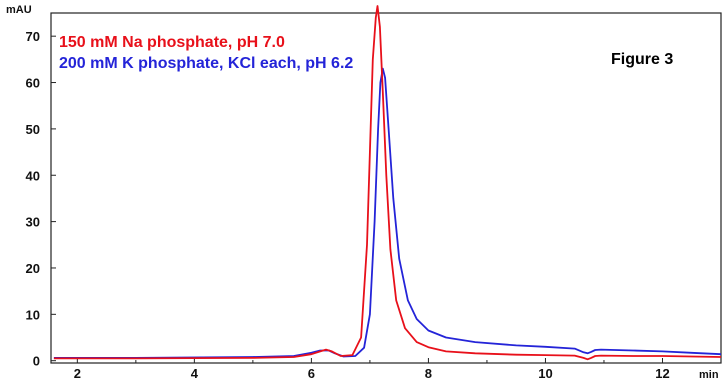  I want to click on y-tick-label: 70, so click(33, 36).